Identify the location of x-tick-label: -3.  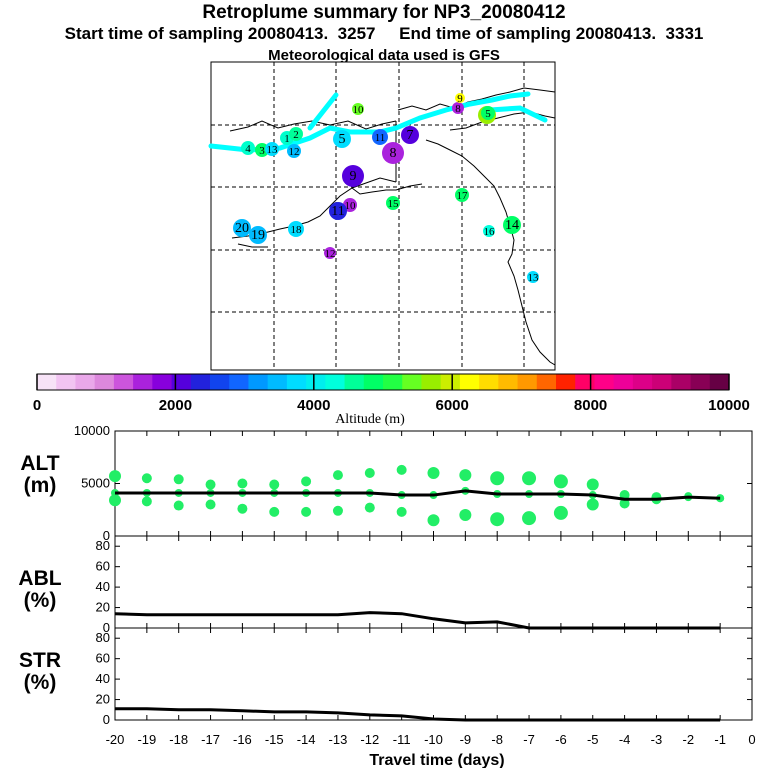
(657, 739).